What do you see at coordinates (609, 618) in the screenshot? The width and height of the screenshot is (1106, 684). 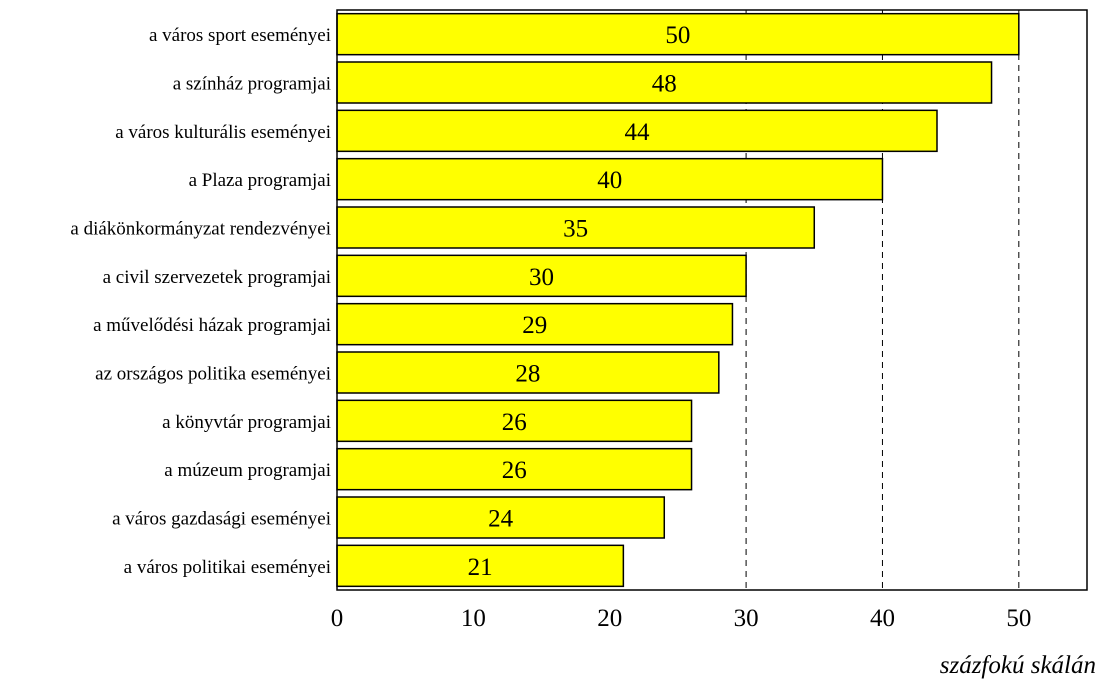 I see `x-tick-label-20: 20` at bounding box center [609, 618].